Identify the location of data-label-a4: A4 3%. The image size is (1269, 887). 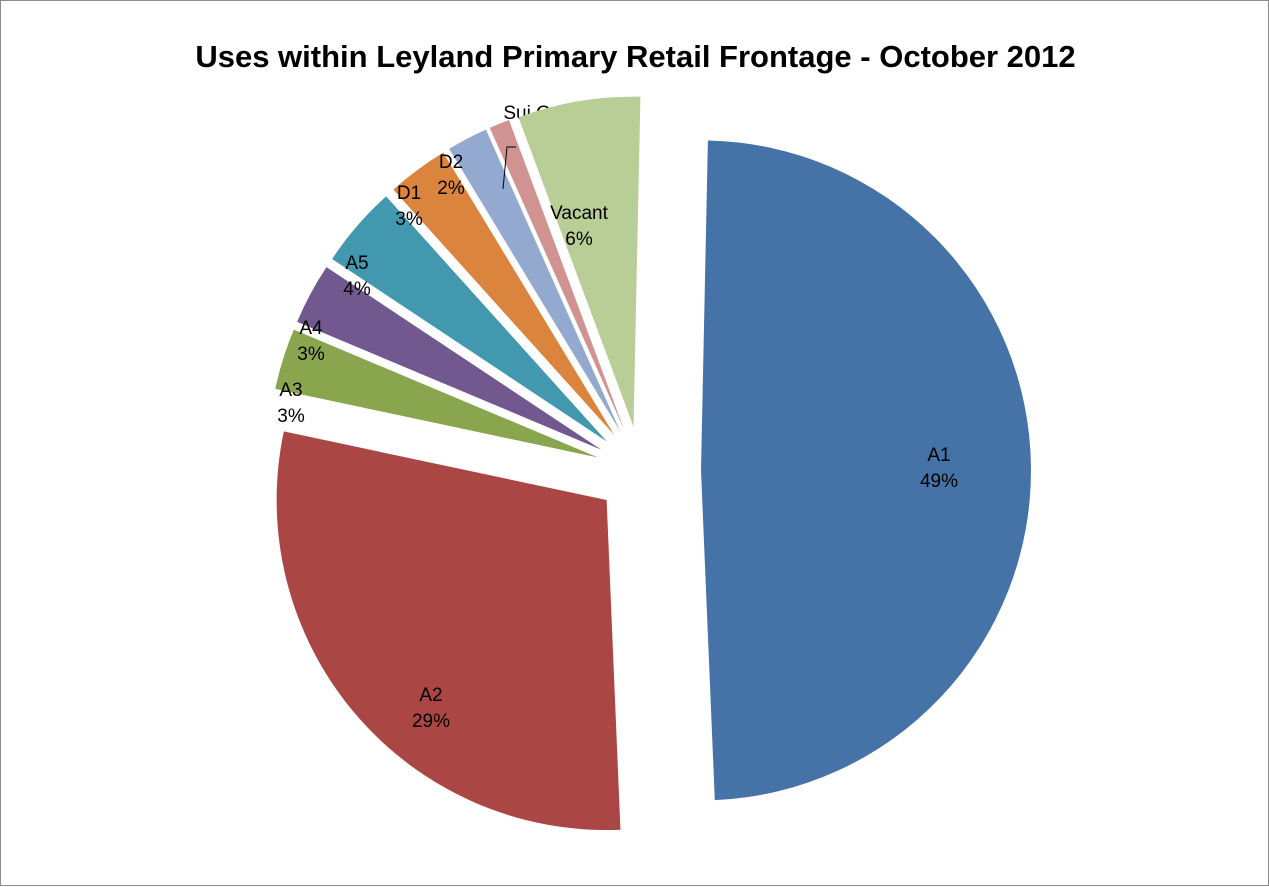
(311, 341).